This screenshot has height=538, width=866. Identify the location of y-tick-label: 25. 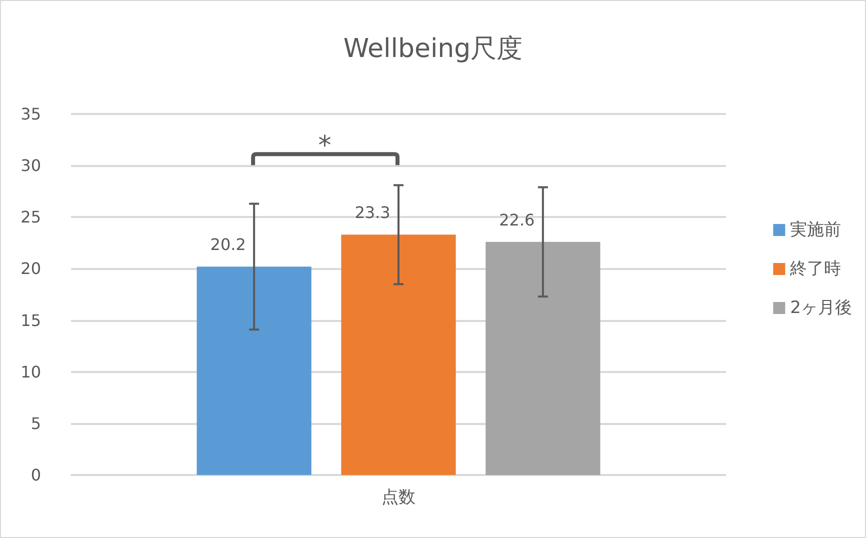
(30, 217).